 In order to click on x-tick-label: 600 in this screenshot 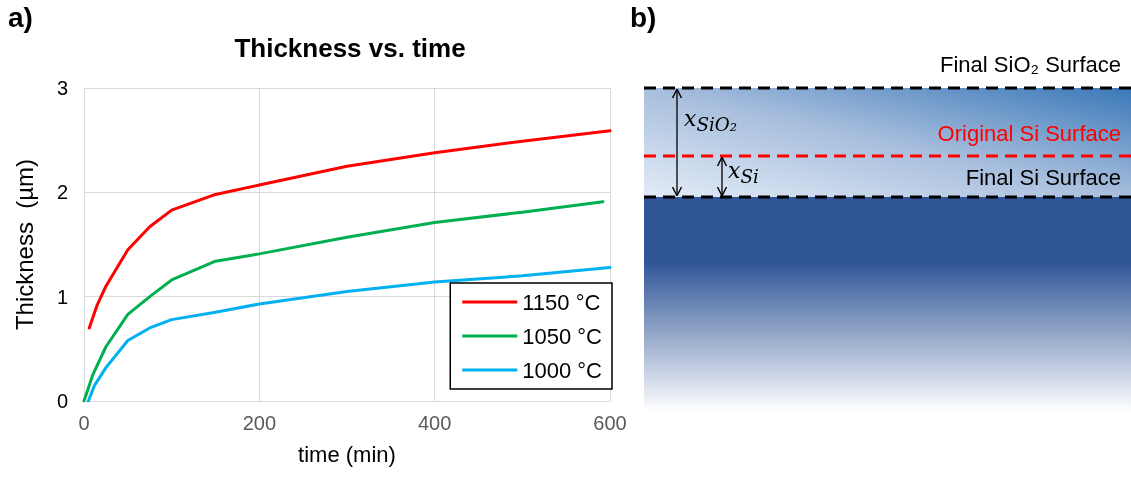, I will do `click(610, 423)`.